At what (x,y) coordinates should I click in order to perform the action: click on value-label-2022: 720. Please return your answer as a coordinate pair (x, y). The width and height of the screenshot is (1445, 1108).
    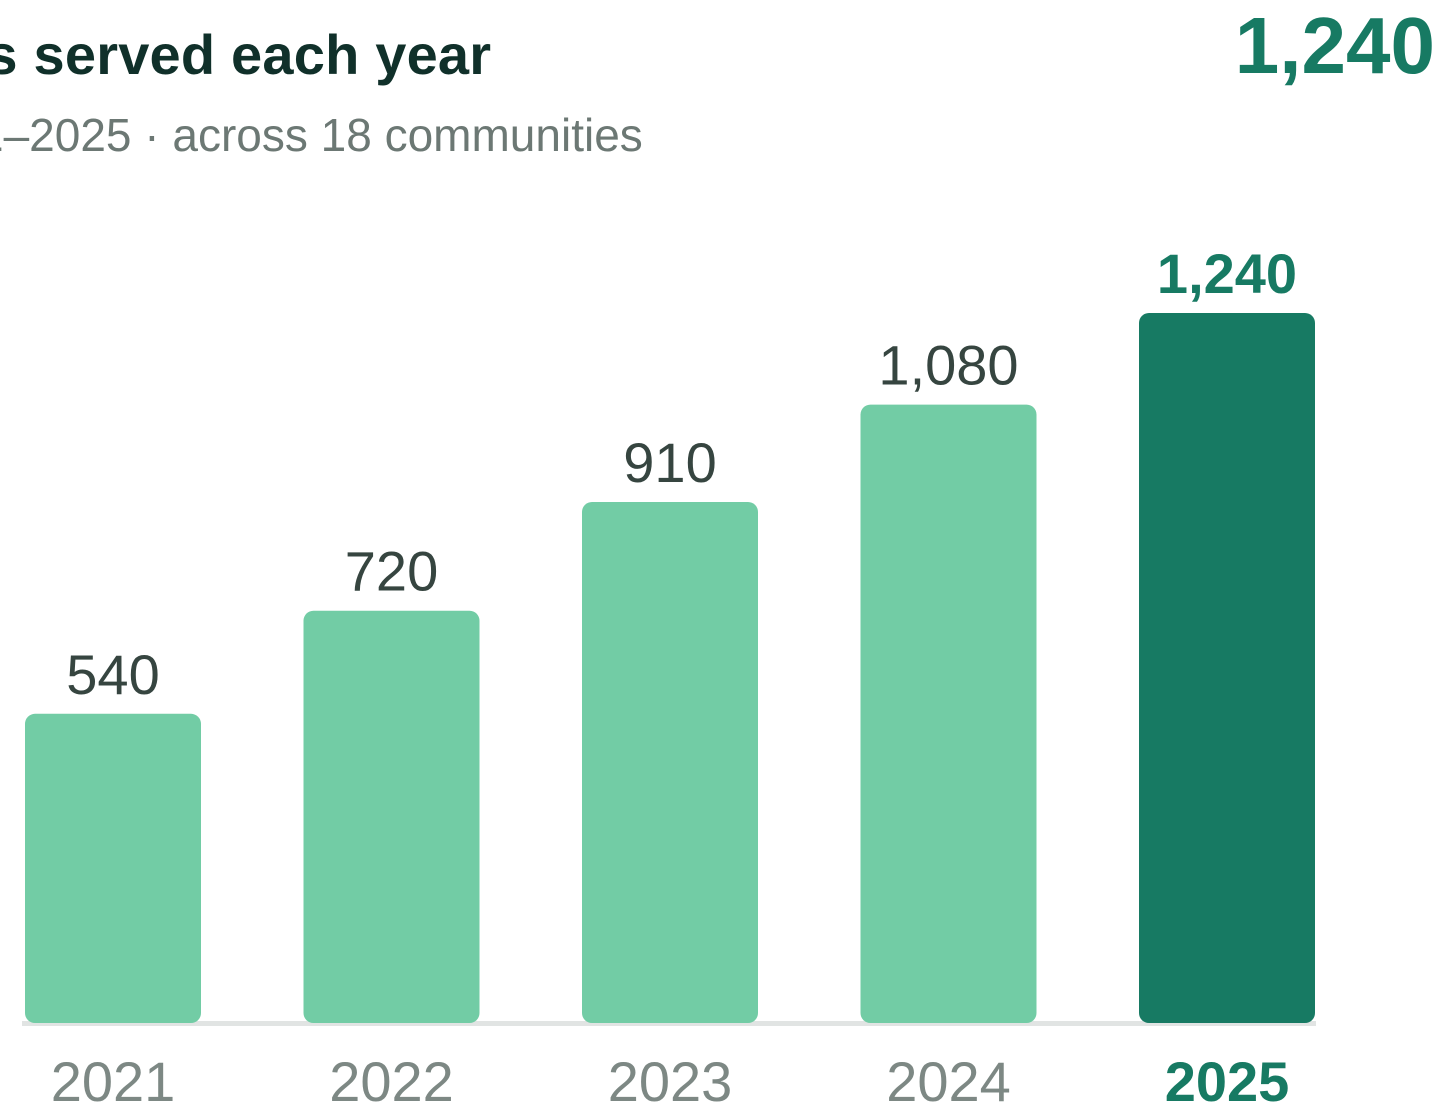
    Looking at the image, I should click on (391, 571).